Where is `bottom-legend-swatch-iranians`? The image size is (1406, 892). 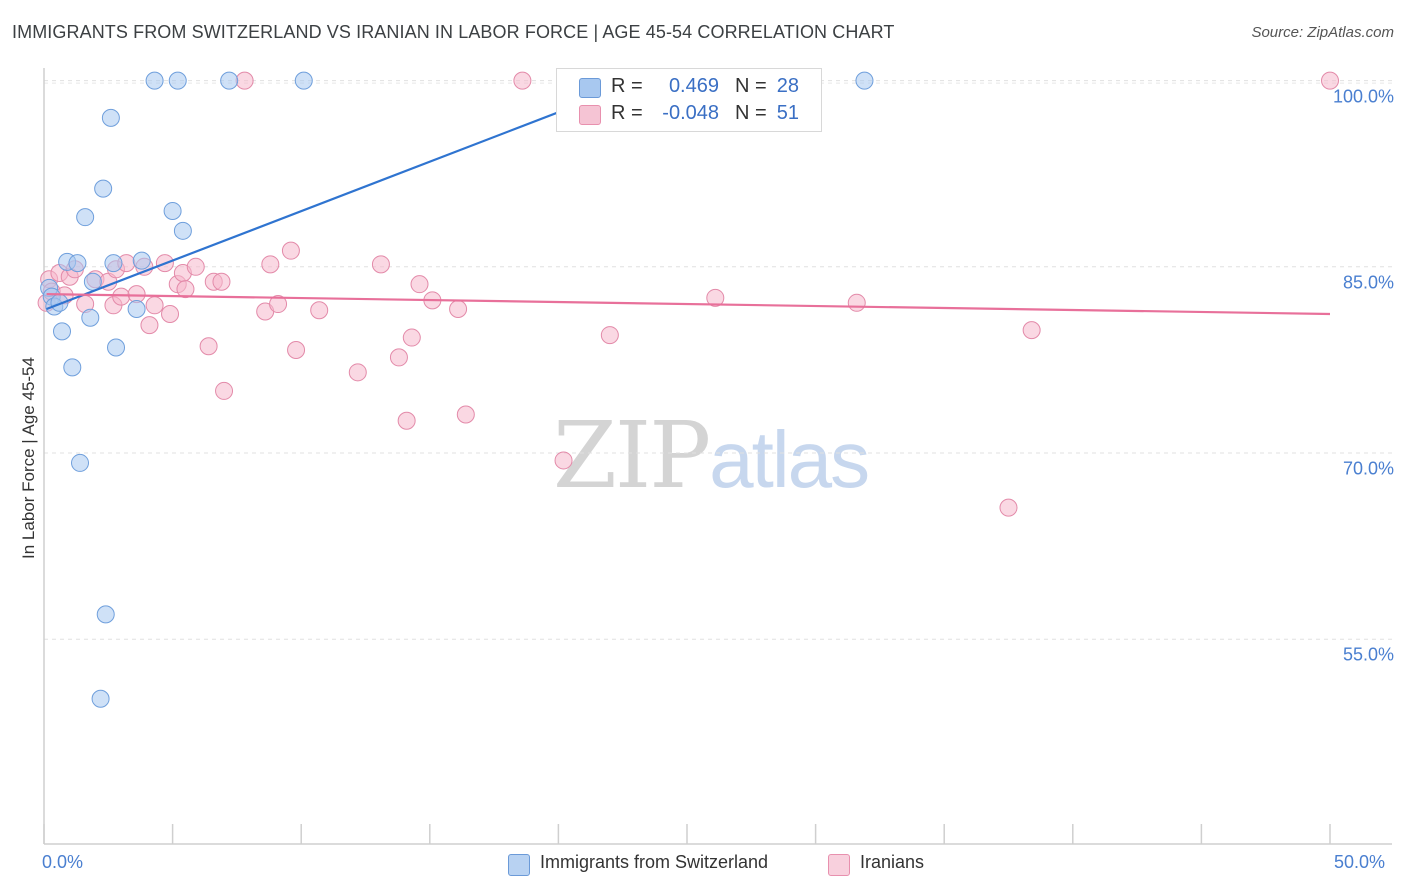 bottom-legend-swatch-iranians is located at coordinates (839, 865).